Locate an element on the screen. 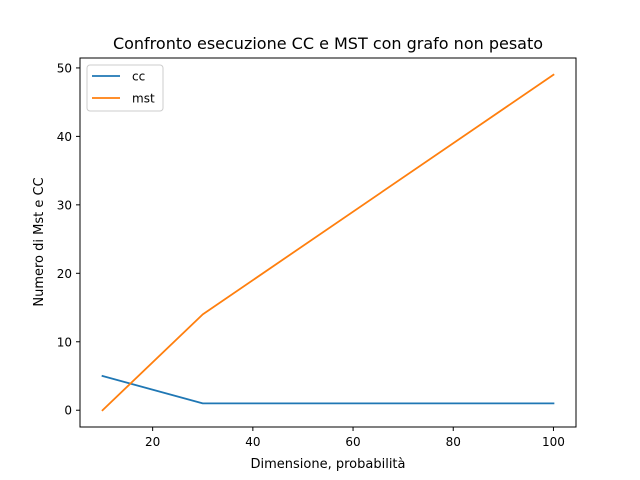  y-tick-label: 50 is located at coordinates (64, 68).